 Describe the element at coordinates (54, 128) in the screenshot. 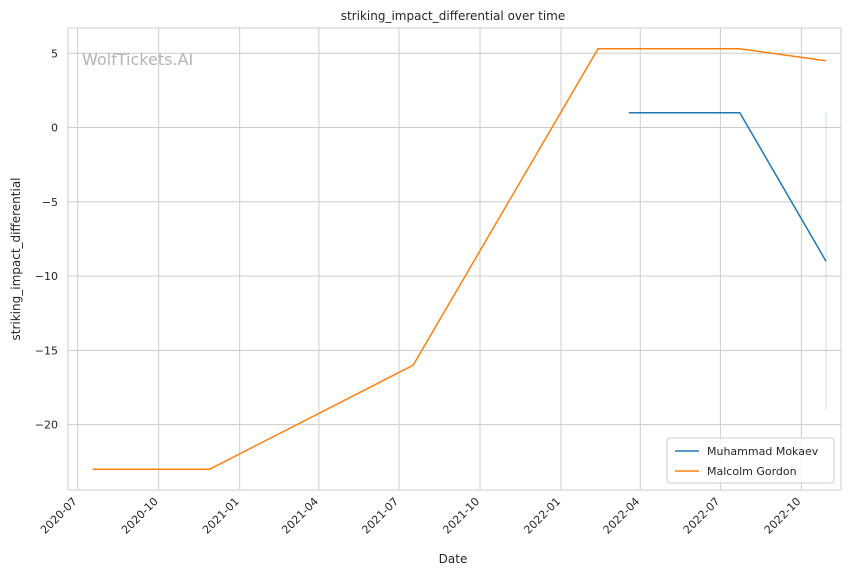

I see `y-tick-label: 0` at that location.